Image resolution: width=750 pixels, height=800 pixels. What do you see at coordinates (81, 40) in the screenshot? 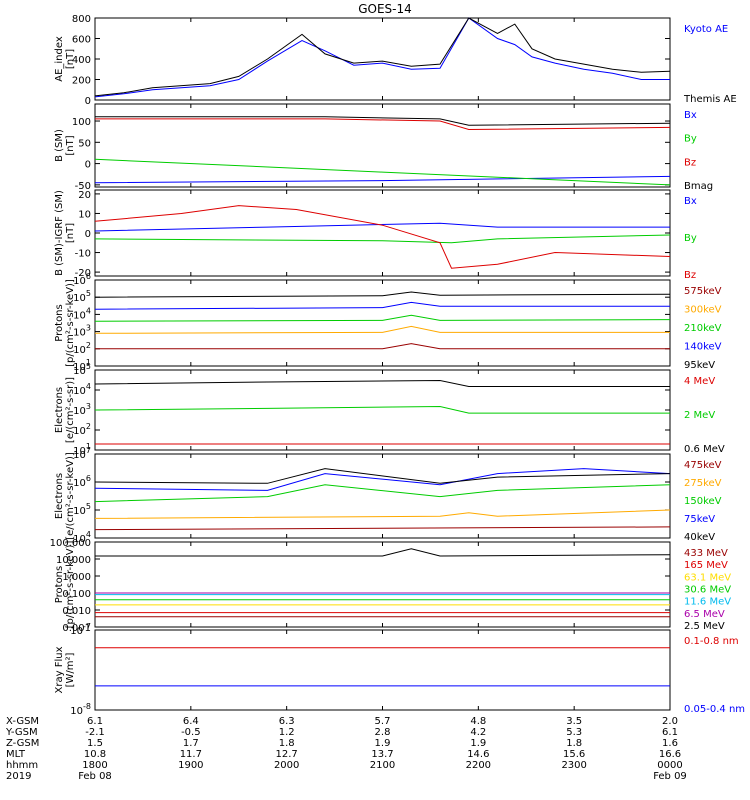
I see `y-tick-label: 600` at bounding box center [81, 40].